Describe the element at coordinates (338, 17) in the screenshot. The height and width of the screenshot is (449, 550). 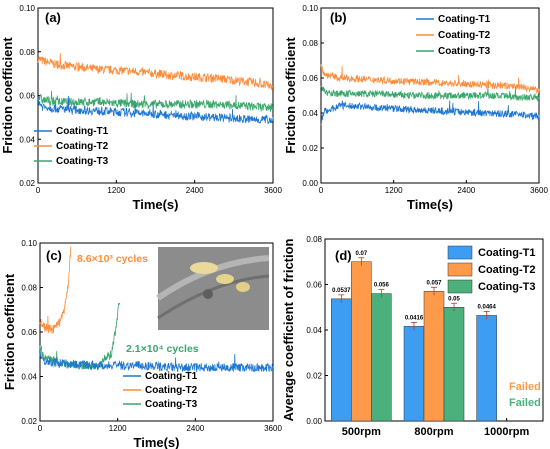
I see `panel-label: (b)` at that location.